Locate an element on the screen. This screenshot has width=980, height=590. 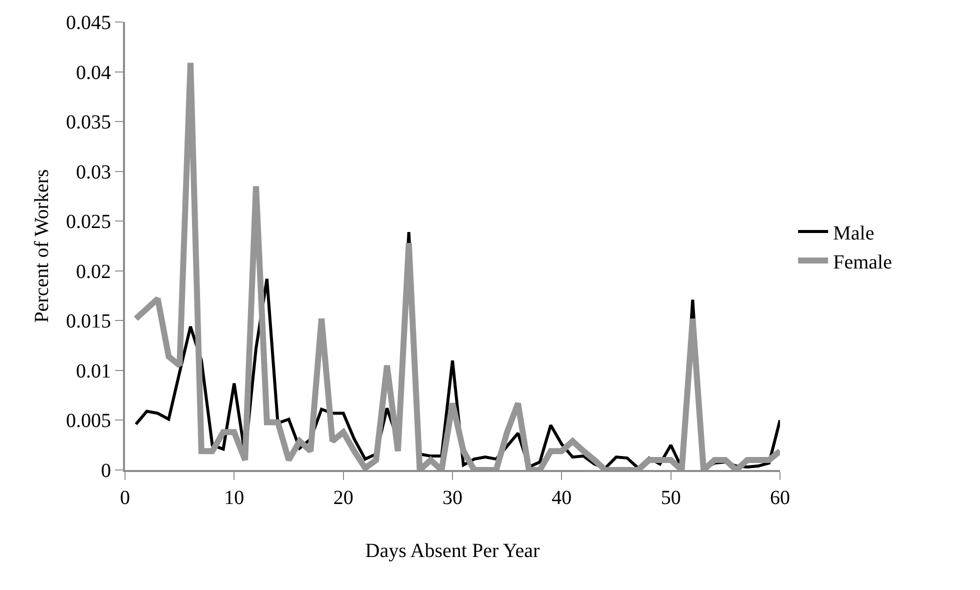
legend-label: Male is located at coordinates (853, 233).